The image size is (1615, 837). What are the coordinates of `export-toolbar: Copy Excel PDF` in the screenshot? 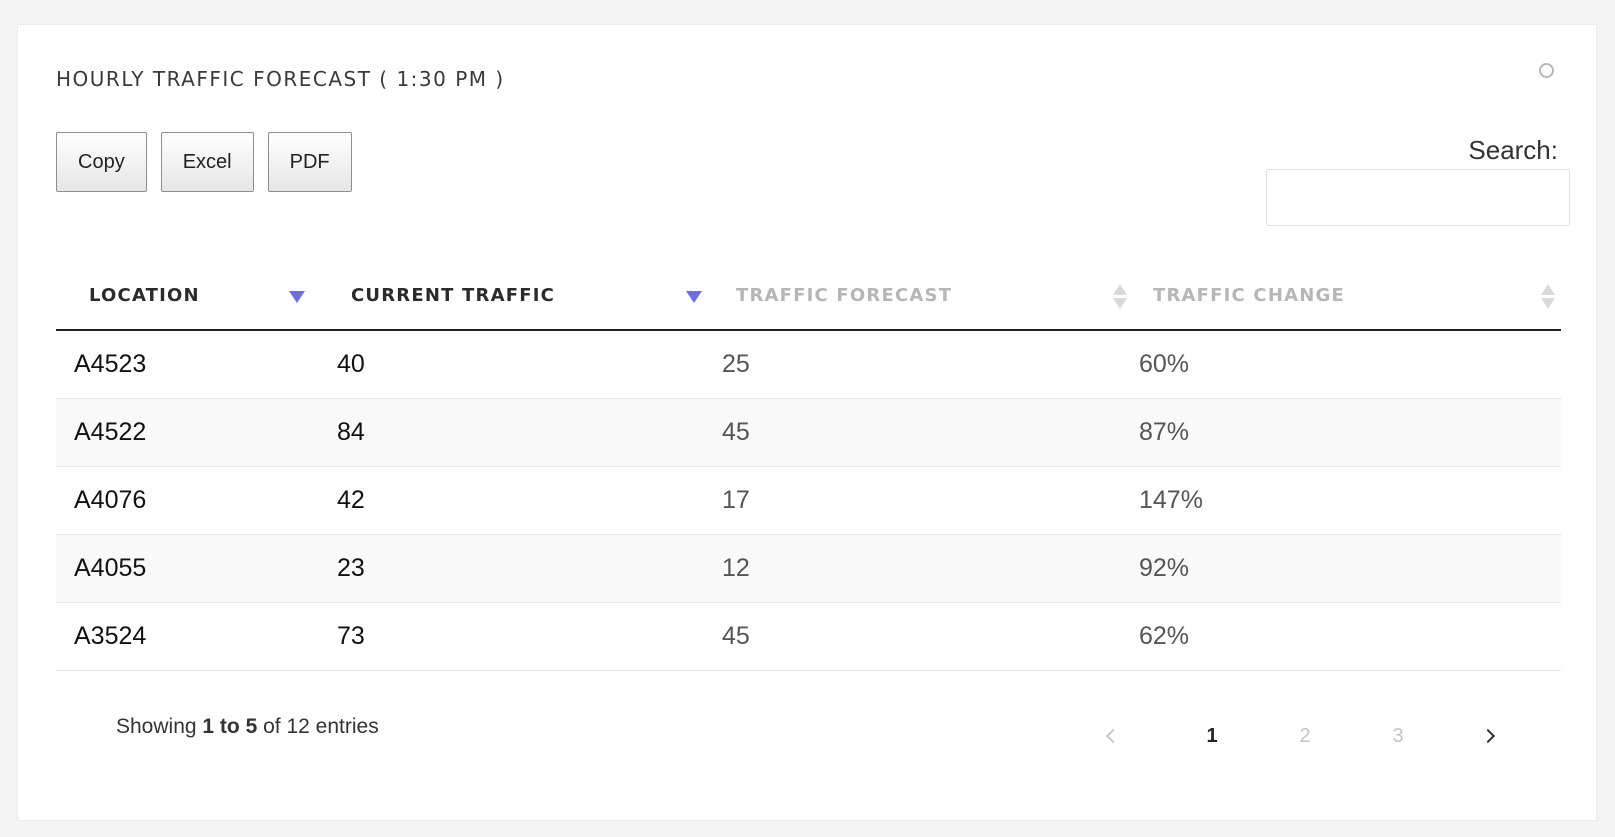 It's located at (204, 162).